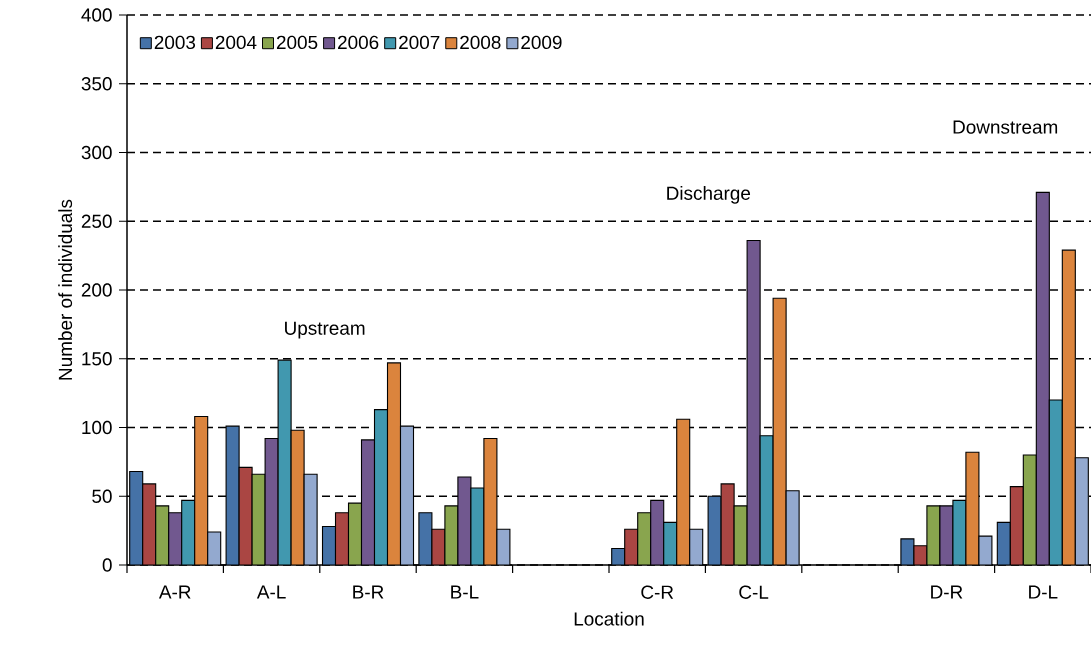 The image size is (1091, 663). What do you see at coordinates (102, 496) in the screenshot?
I see `y-tick-label: 50` at bounding box center [102, 496].